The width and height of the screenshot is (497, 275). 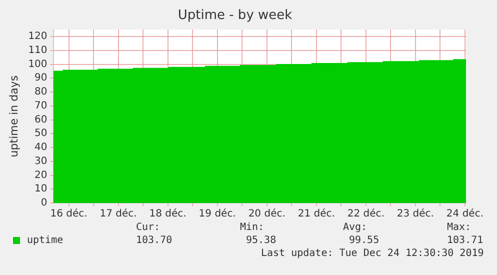 I want to click on x-tick-label: 18 déc., so click(x=167, y=214).